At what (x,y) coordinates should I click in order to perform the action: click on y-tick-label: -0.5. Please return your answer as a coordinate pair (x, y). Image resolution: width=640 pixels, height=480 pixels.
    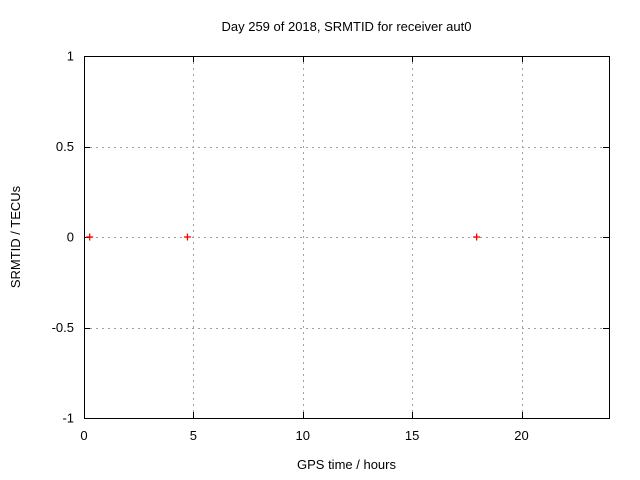
    Looking at the image, I should click on (63, 327).